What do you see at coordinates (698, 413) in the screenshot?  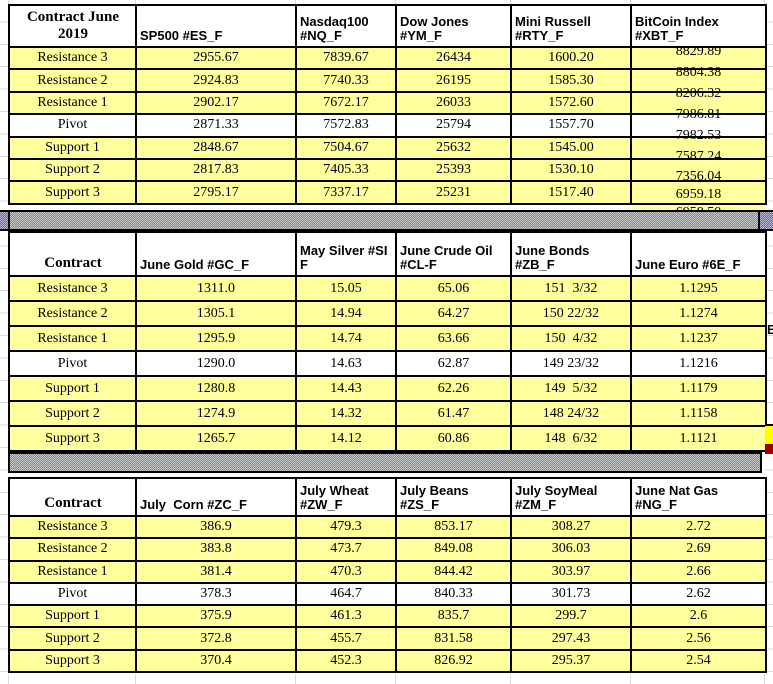 I see `value-cell: 1.1158` at bounding box center [698, 413].